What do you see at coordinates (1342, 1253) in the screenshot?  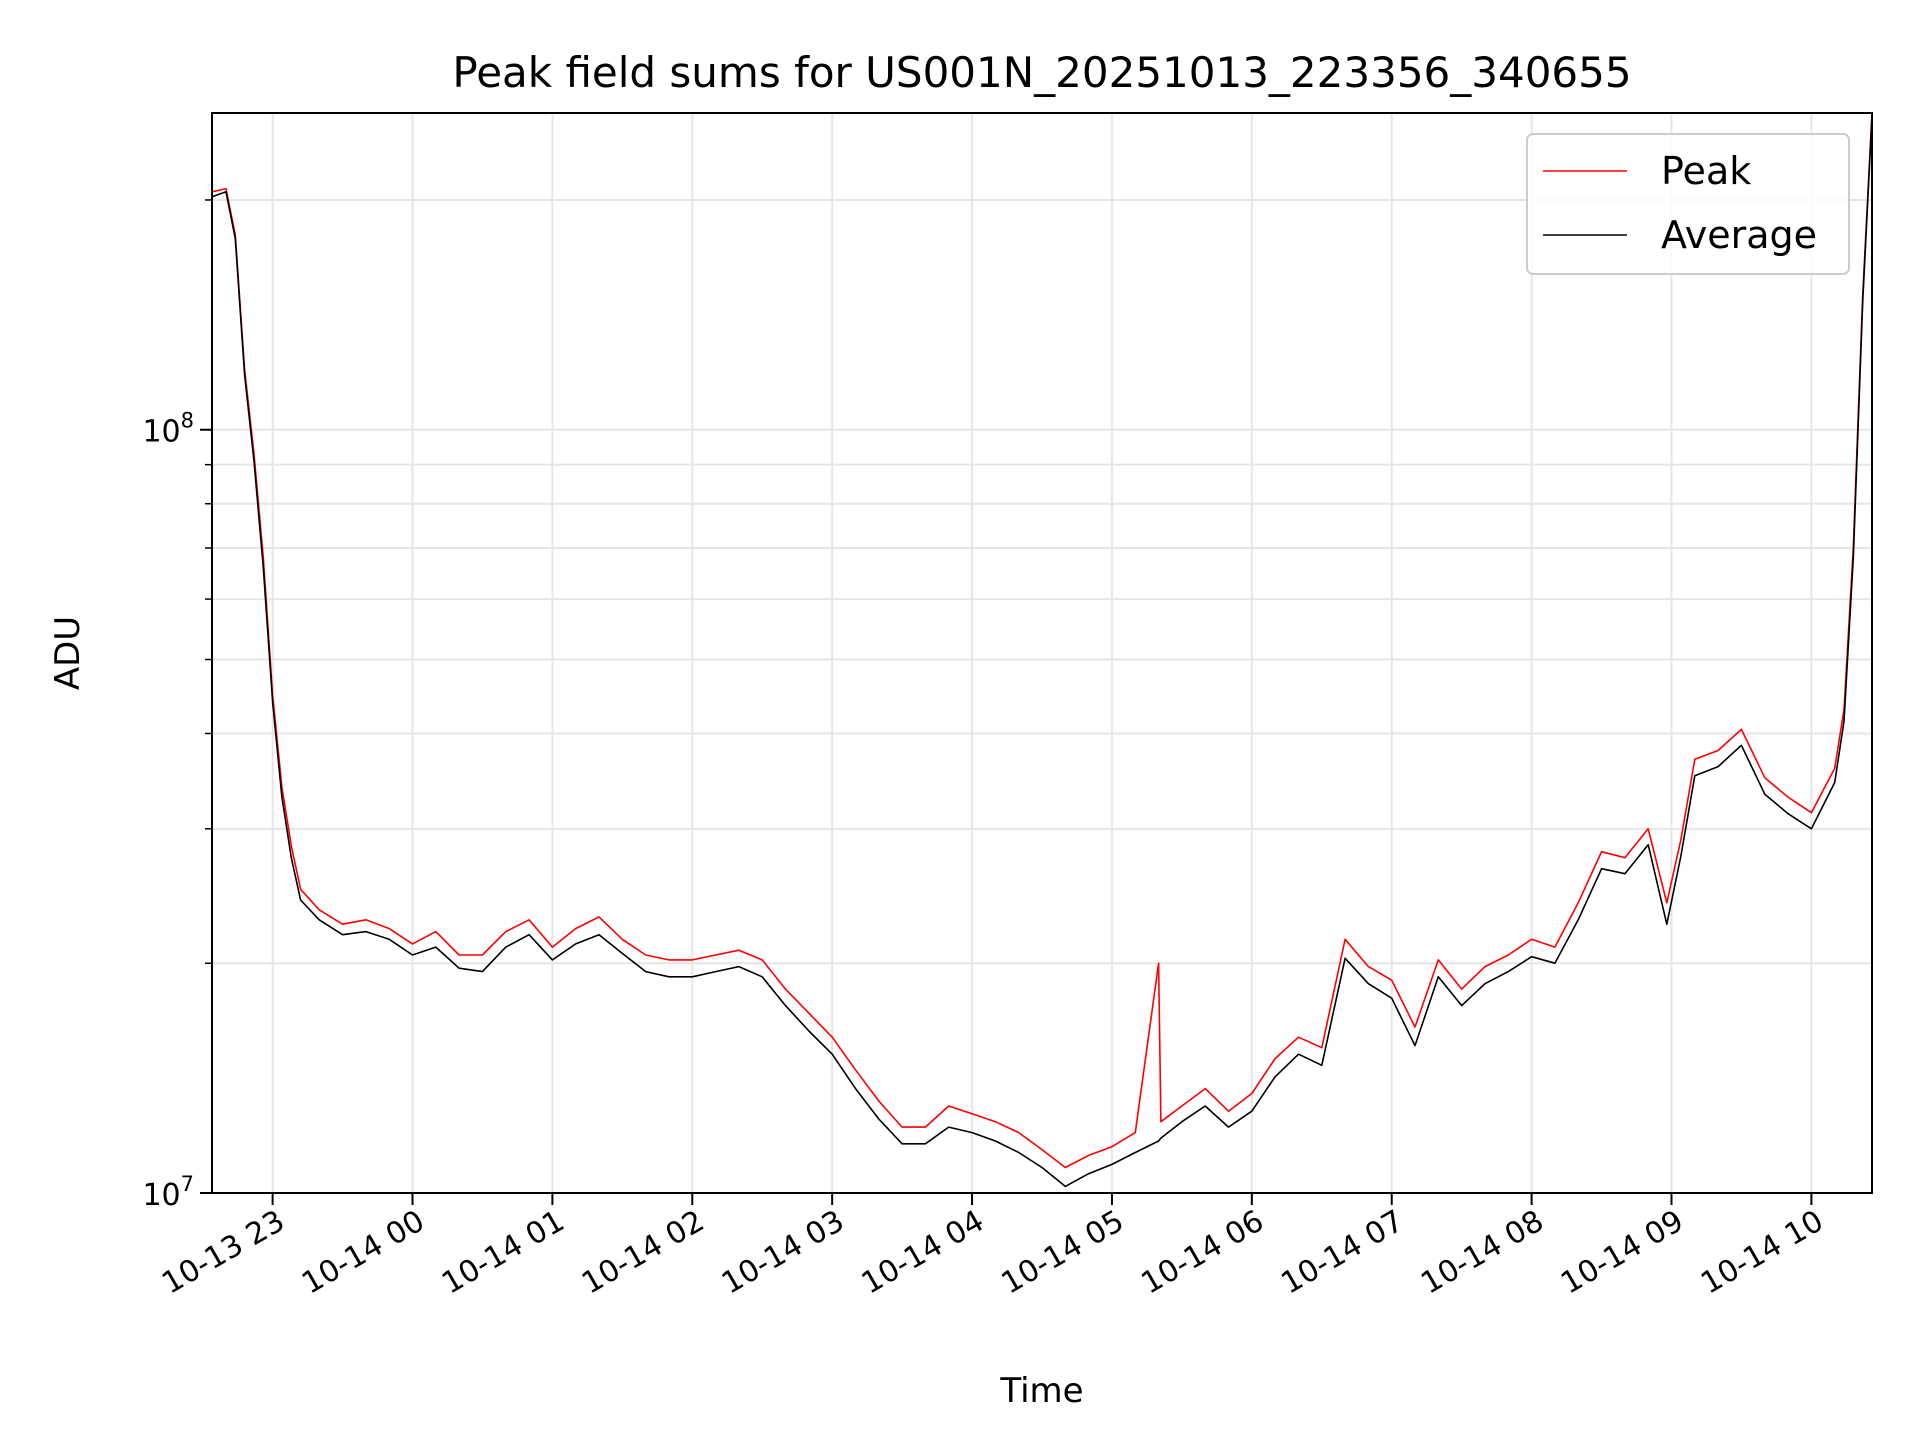 I see `x-tick-label: 10-14 07` at bounding box center [1342, 1253].